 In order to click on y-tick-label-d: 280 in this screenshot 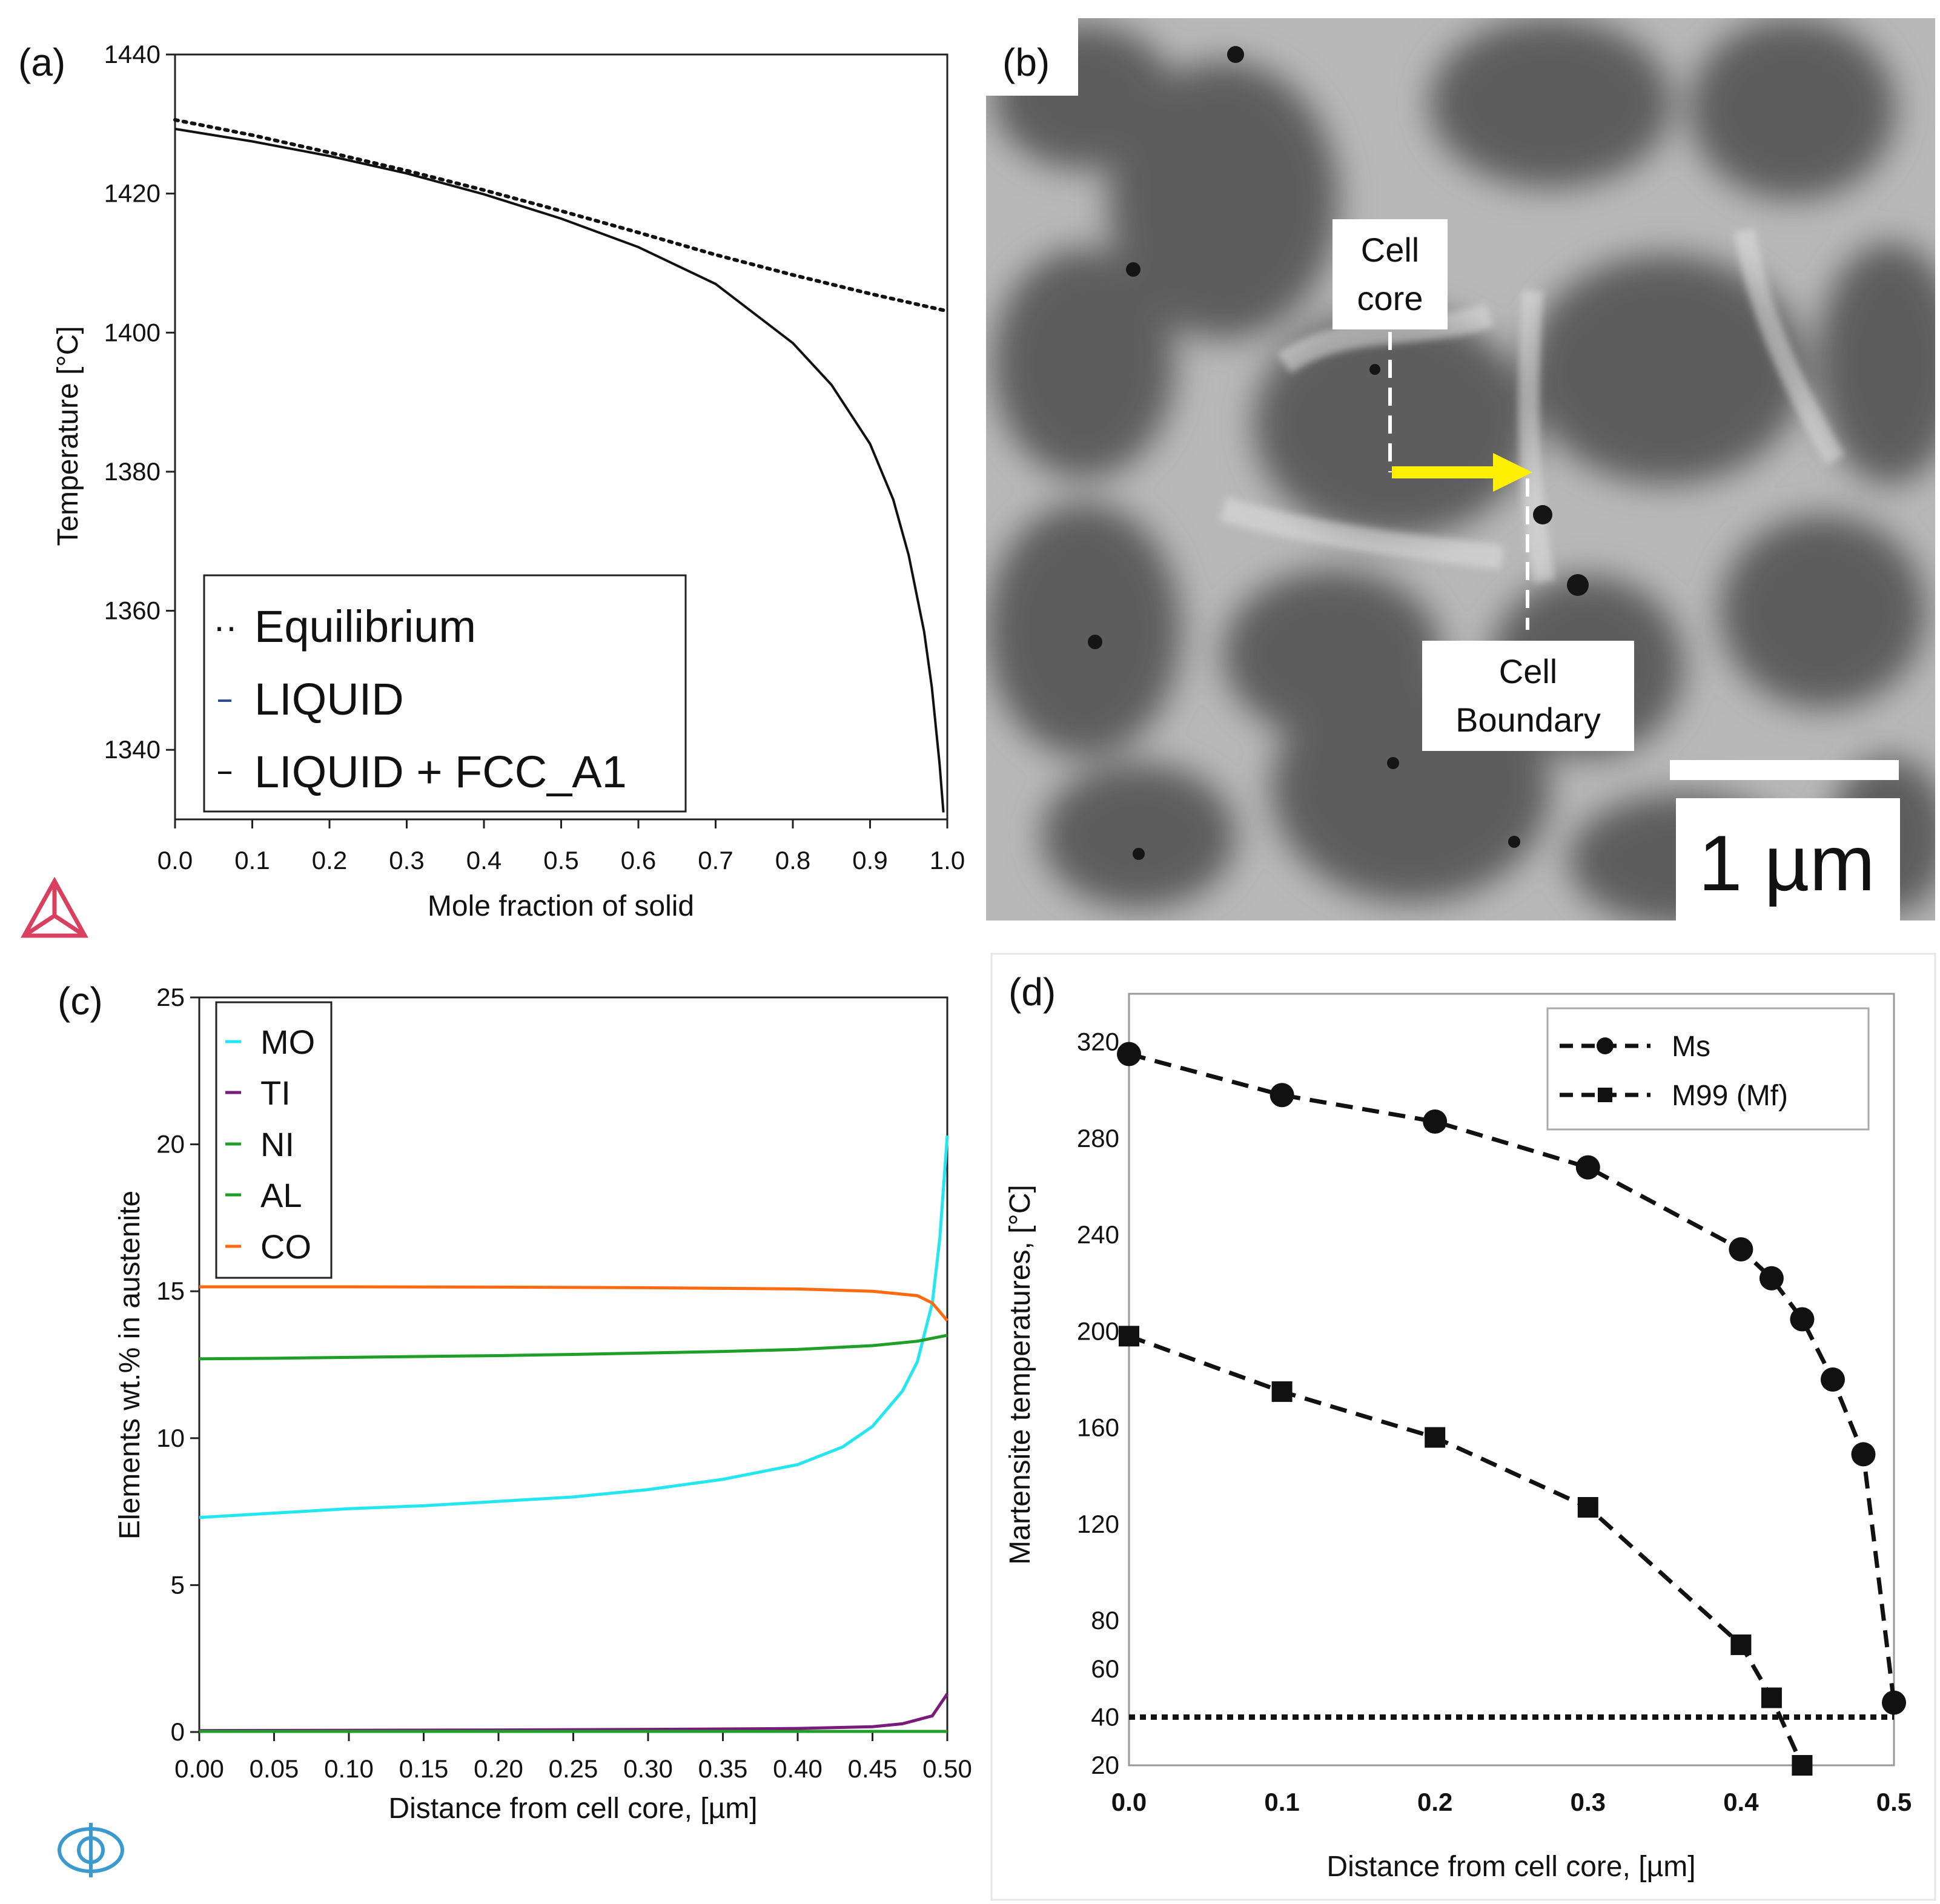, I will do `click(1098, 1138)`.